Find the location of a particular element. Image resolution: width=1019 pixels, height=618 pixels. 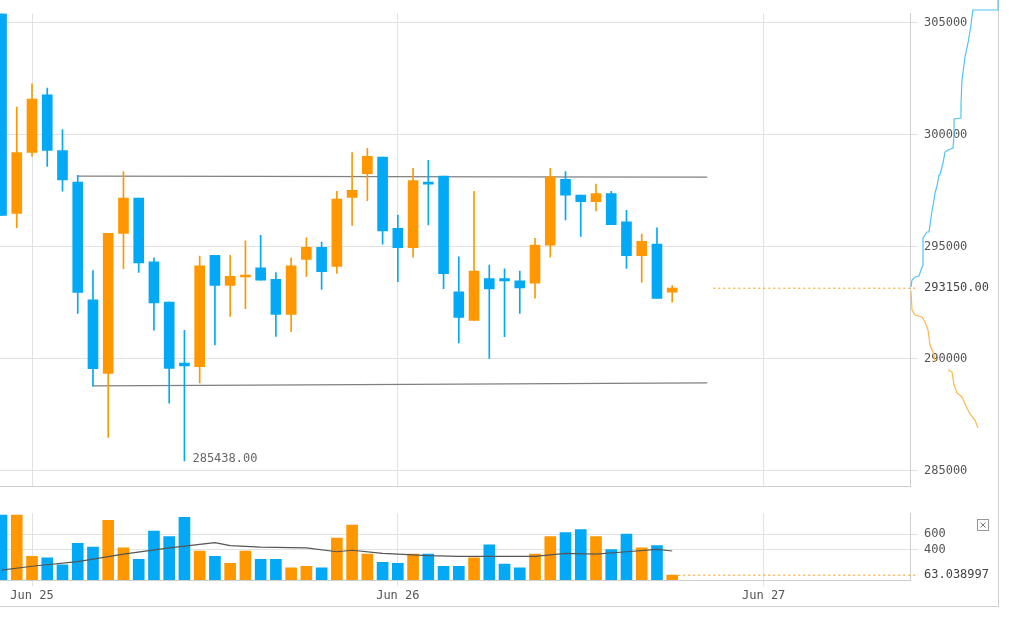

y-tick-label: 600 is located at coordinates (935, 533).